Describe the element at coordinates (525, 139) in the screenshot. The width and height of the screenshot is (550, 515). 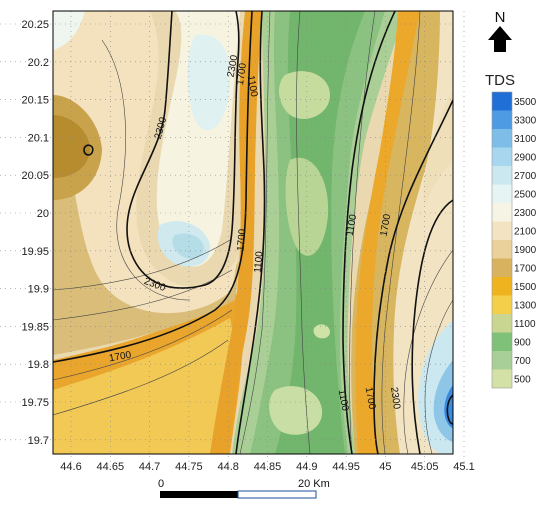
I see `legend-level-label: 3100` at that location.